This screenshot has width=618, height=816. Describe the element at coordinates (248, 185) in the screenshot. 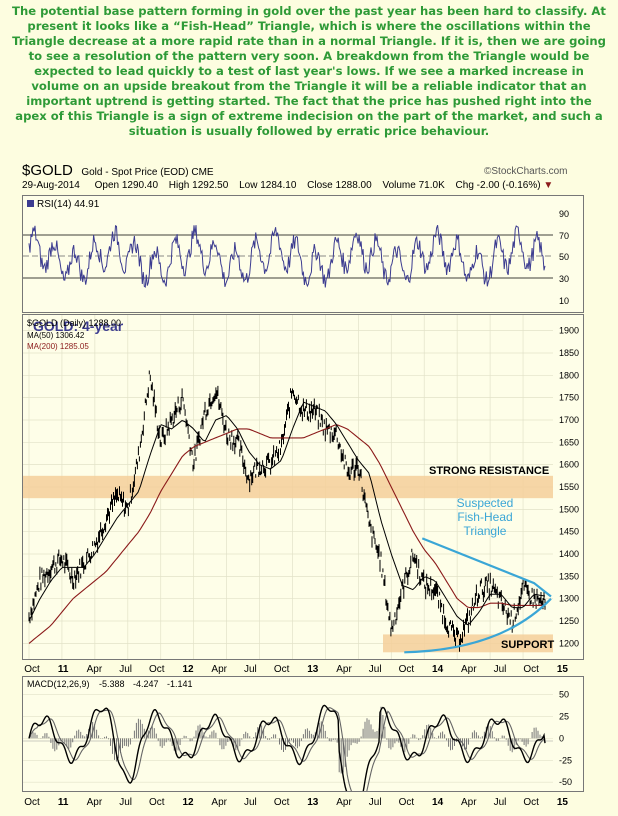

I see `low-label: Low` at that location.